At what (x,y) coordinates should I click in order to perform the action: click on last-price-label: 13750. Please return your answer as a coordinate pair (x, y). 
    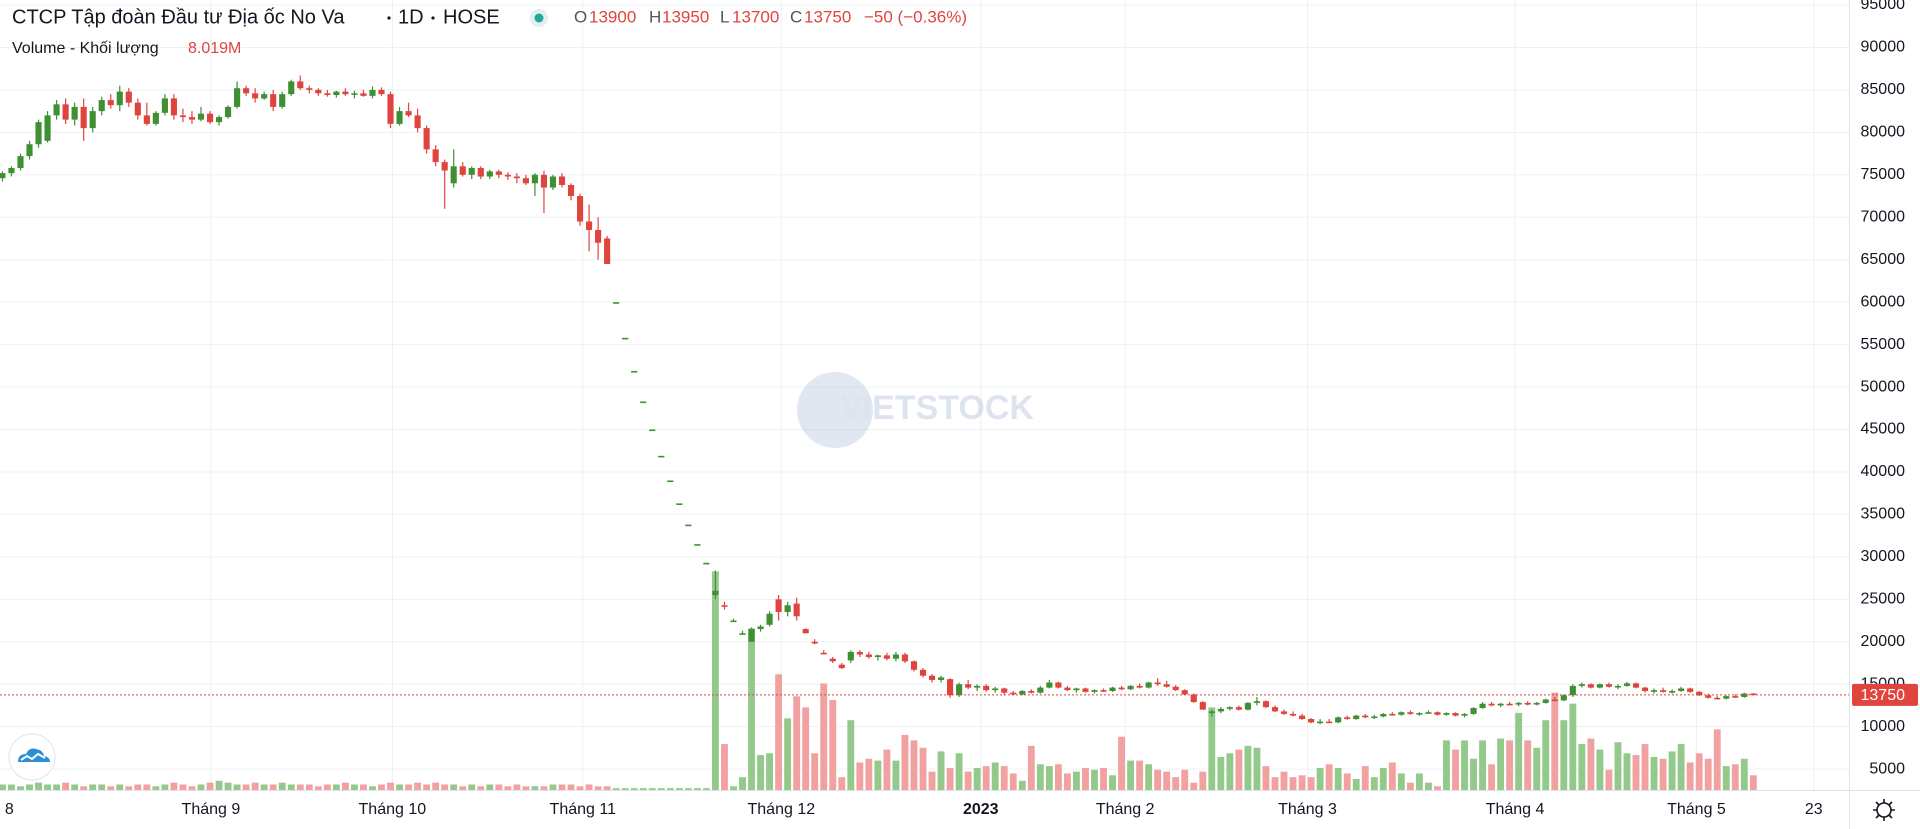
    Looking at the image, I should click on (1883, 695).